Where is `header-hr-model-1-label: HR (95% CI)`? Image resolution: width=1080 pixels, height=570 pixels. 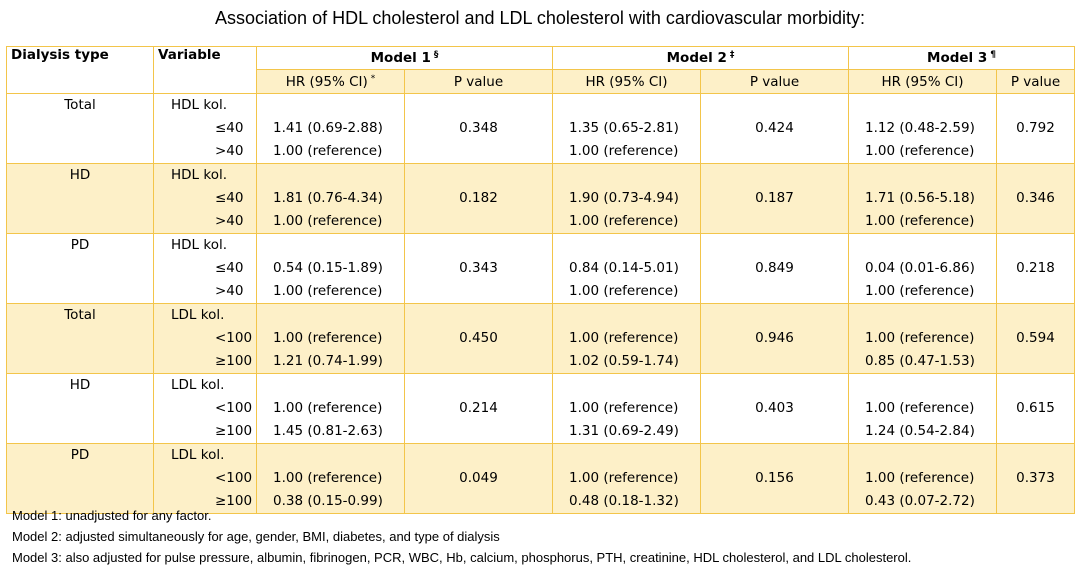
header-hr-model-1-label: HR (95% CI) is located at coordinates (326, 81).